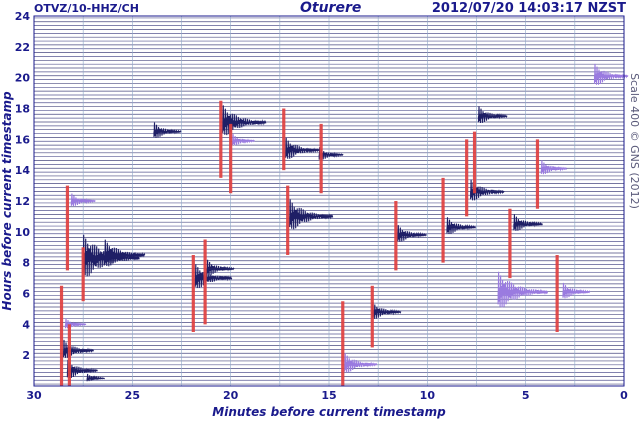  Describe the element at coordinates (23, 170) in the screenshot. I see `y-tick-label: 14` at that location.